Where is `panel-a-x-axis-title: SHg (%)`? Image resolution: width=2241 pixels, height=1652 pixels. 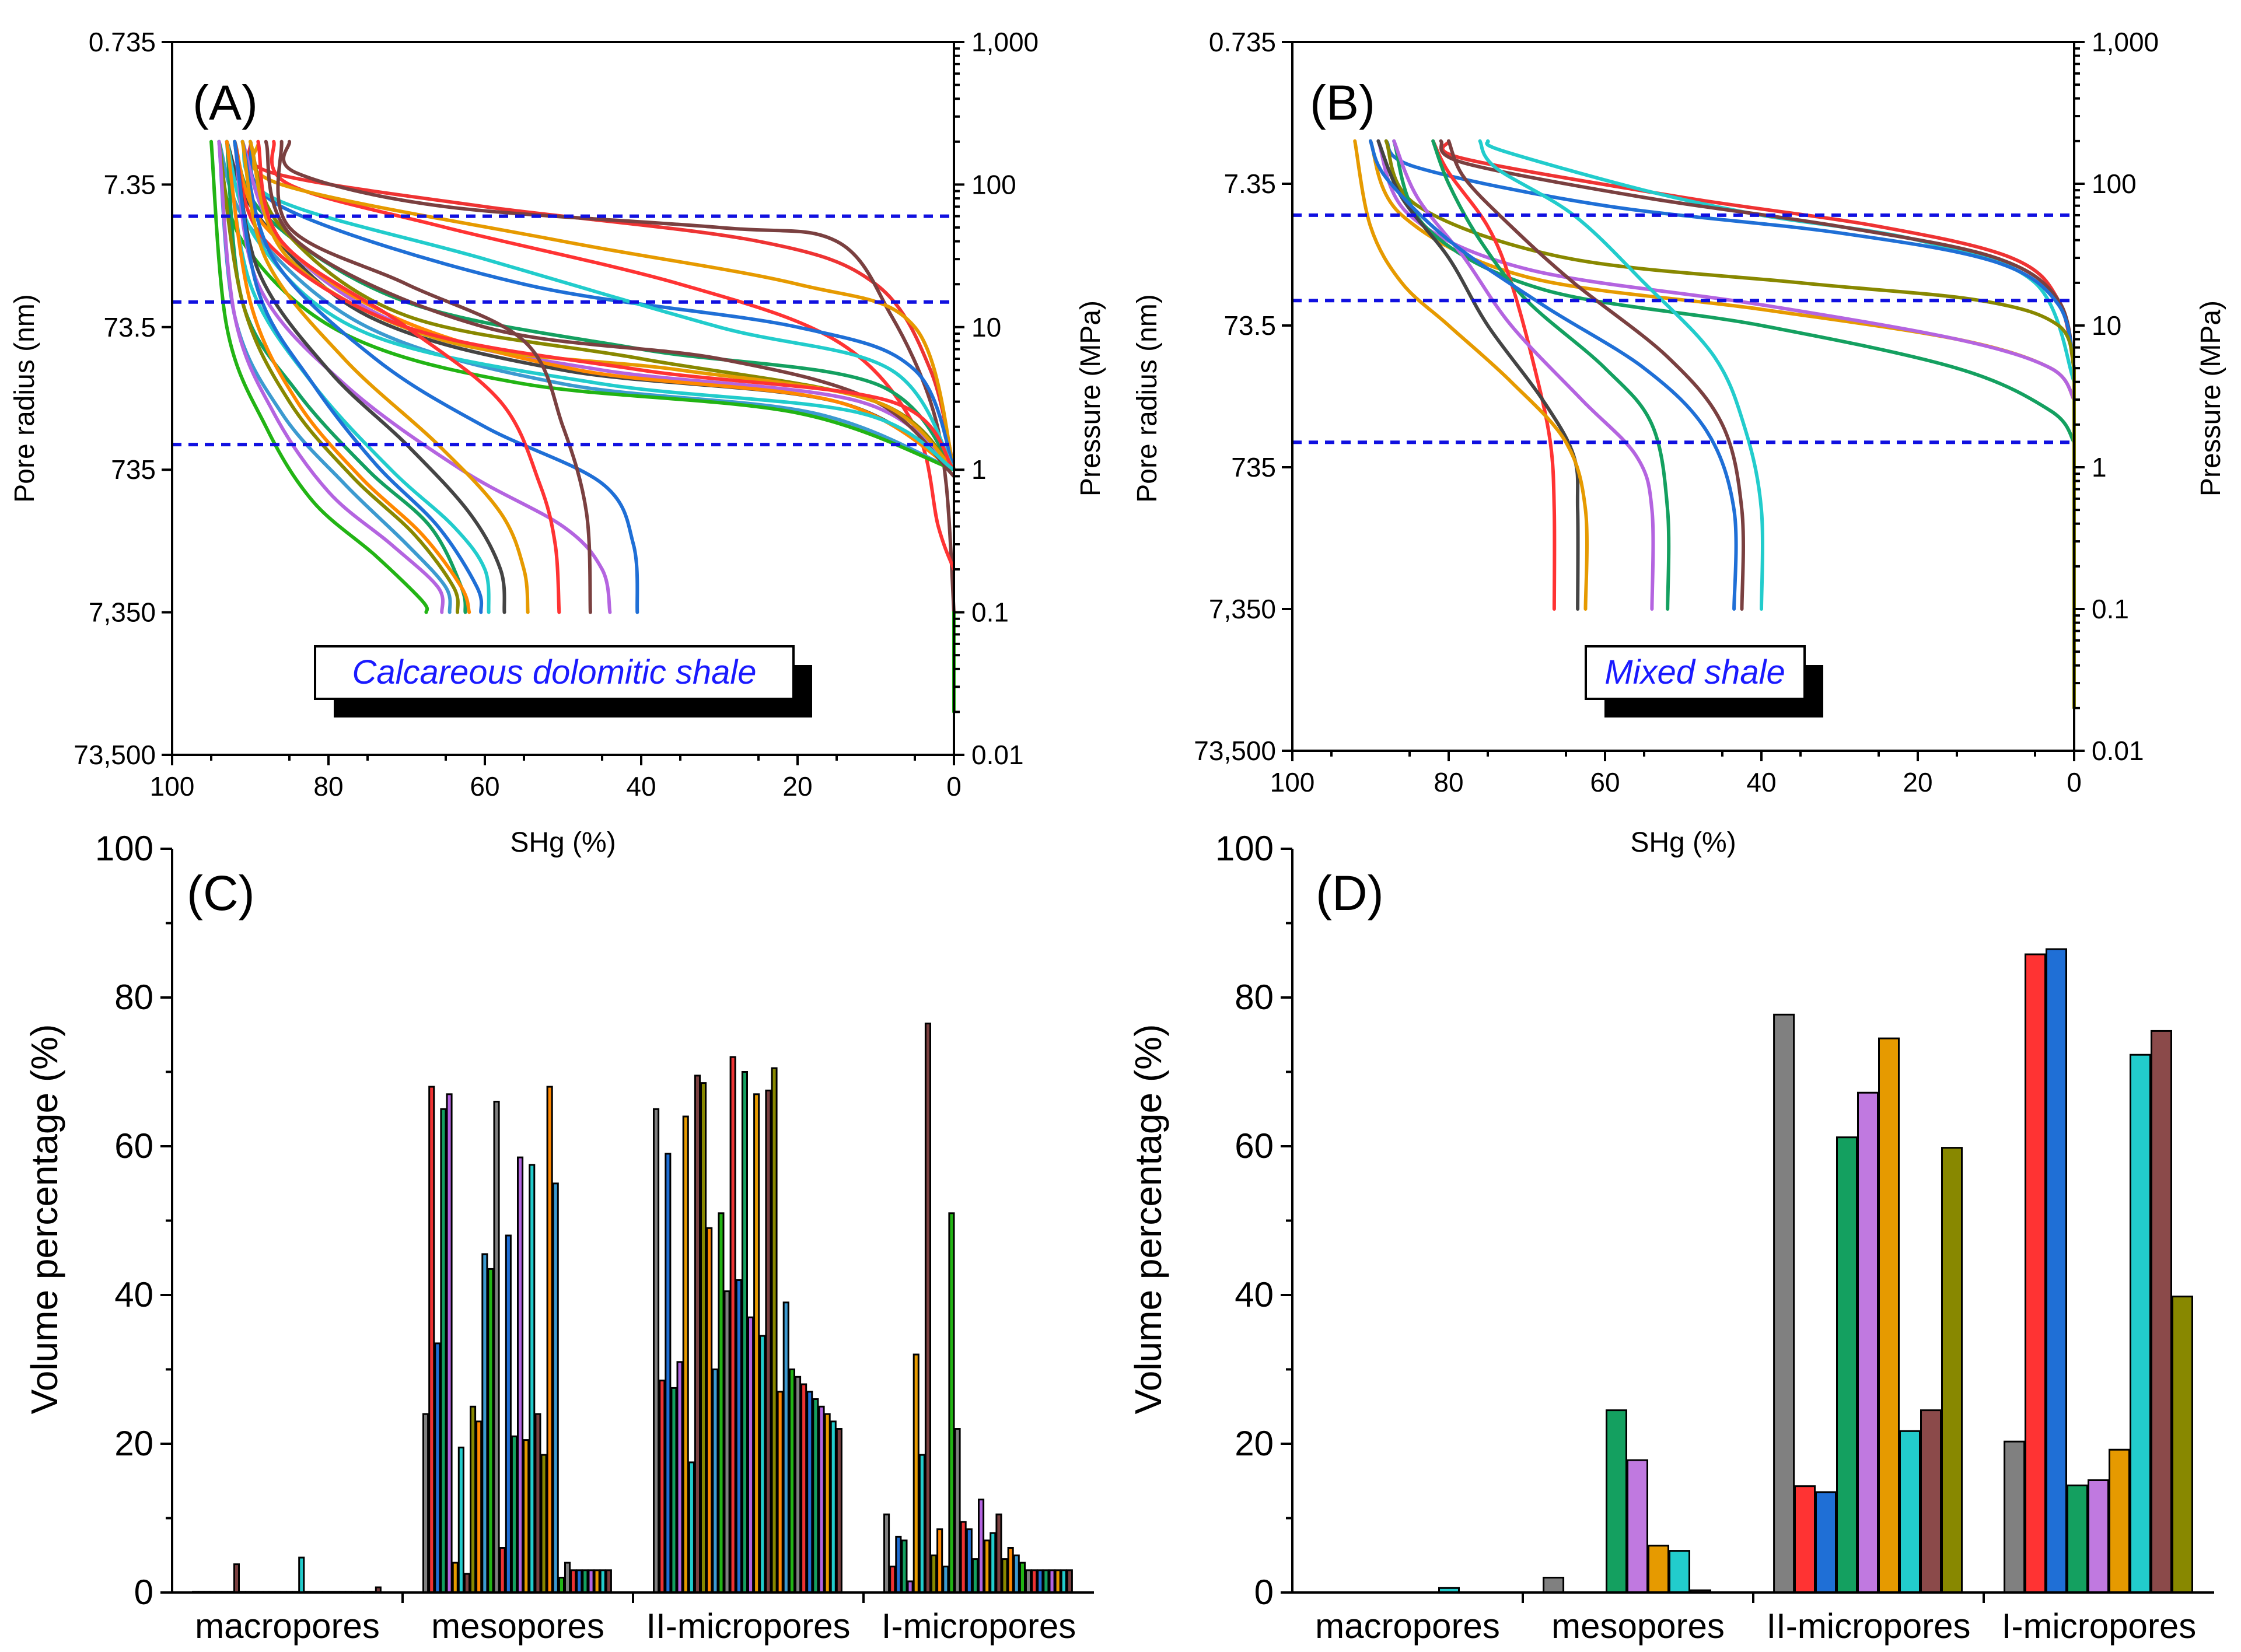
panel-a-x-axis-title: SHg (%) is located at coordinates (563, 842).